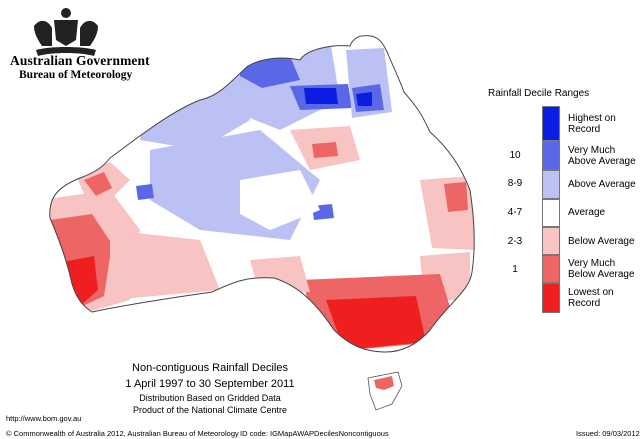  I want to click on qld-very-dry-patch, so click(325, 150).